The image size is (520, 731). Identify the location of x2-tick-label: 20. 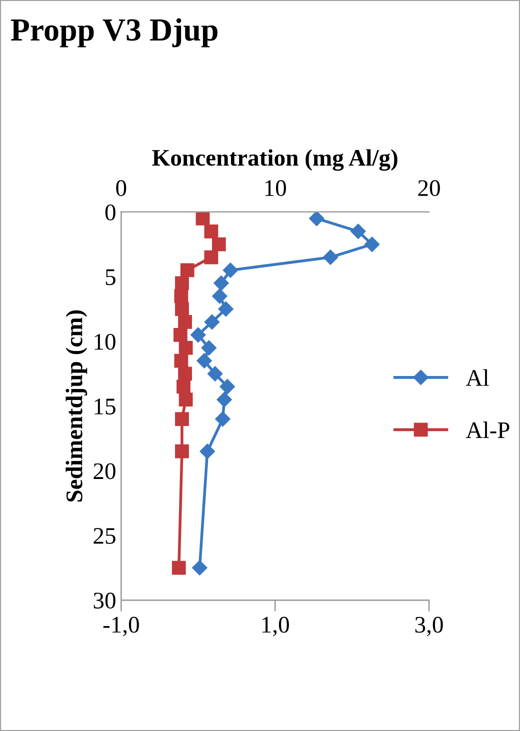
(429, 188).